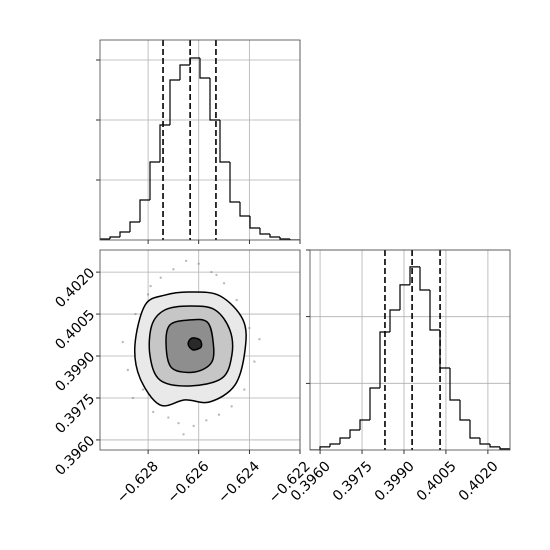 This screenshot has width=550, height=550. Describe the element at coordinates (75, 372) in the screenshot. I see `y-tick-label: 0.3990` at that location.